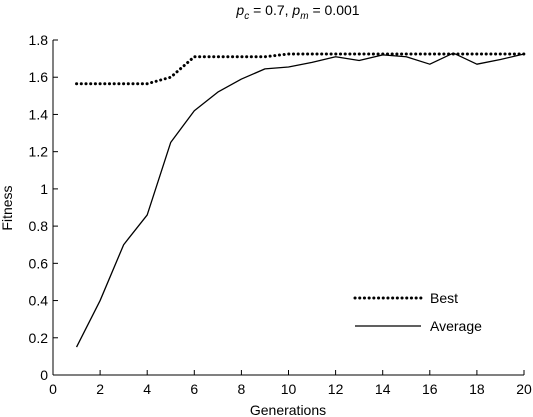 The width and height of the screenshot is (533, 417). What do you see at coordinates (194, 389) in the screenshot?
I see `x-tick-label: 6` at bounding box center [194, 389].